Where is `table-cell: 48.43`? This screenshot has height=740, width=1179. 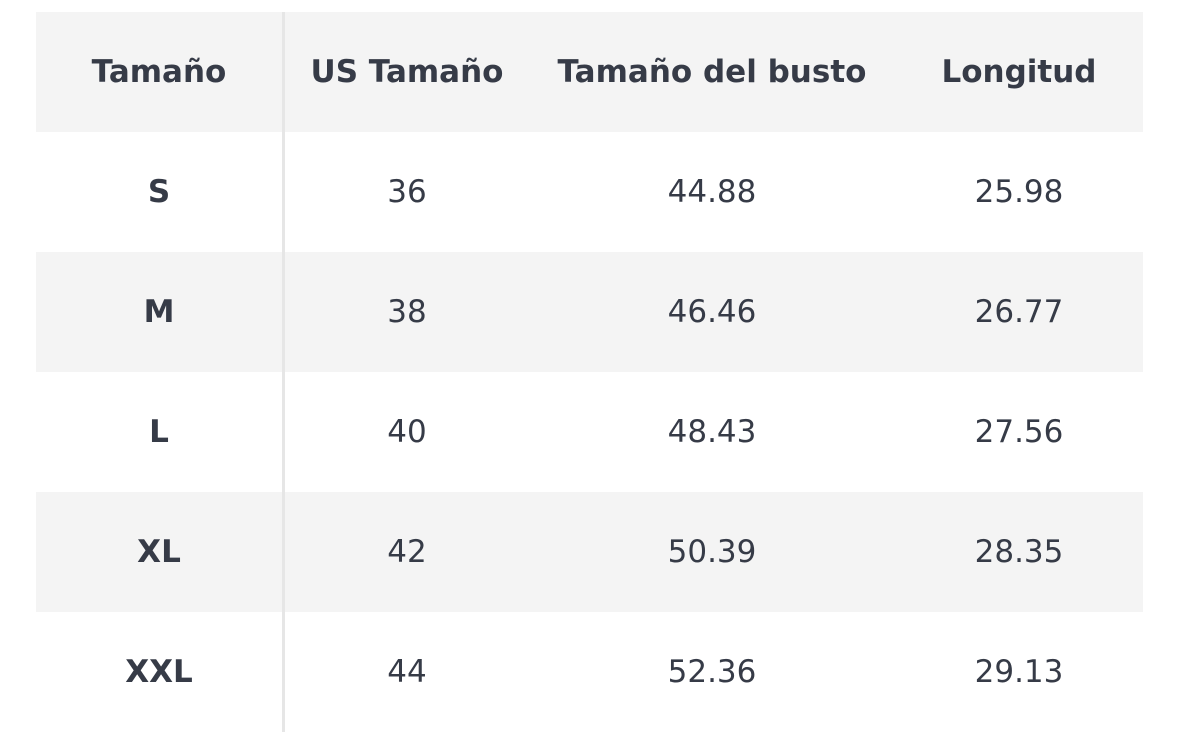
table-cell: 48.43 is located at coordinates (712, 432).